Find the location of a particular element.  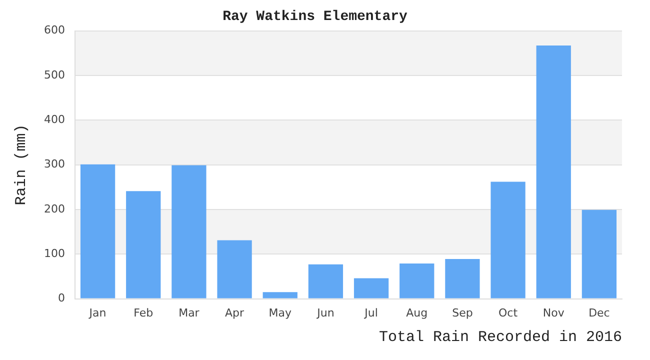

x-tick-label: Nov is located at coordinates (553, 313).